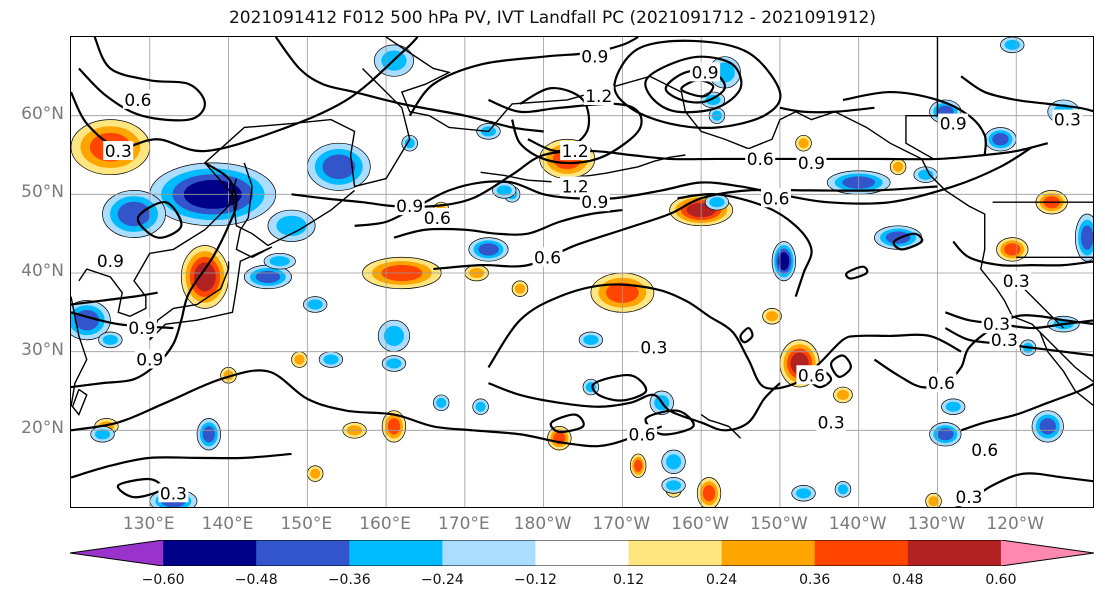 The height and width of the screenshot is (601, 1105). I want to click on lon-label: 150°W, so click(779, 524).